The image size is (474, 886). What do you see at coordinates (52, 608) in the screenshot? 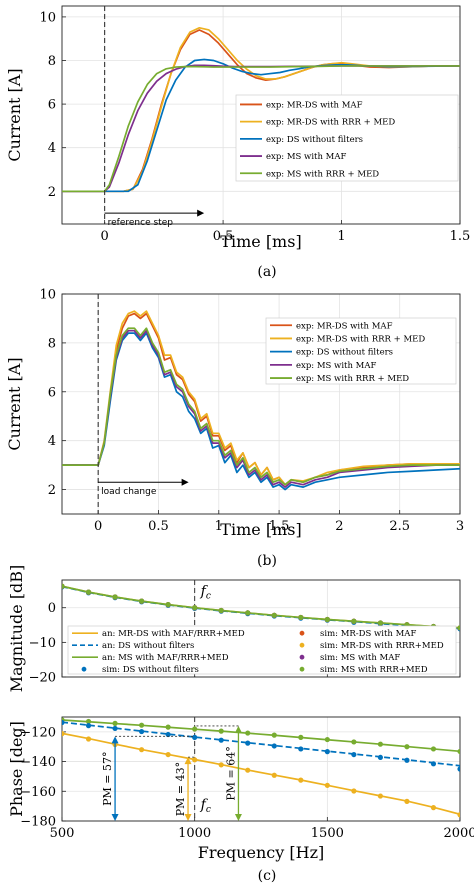
I see `y-tick-label: 0` at bounding box center [52, 608].